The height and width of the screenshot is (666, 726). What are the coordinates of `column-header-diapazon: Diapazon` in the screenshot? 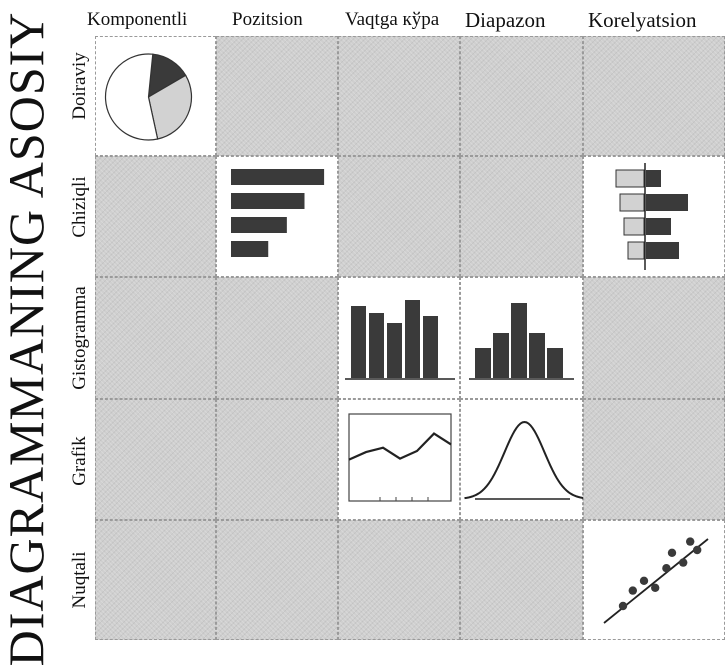 It's located at (505, 20).